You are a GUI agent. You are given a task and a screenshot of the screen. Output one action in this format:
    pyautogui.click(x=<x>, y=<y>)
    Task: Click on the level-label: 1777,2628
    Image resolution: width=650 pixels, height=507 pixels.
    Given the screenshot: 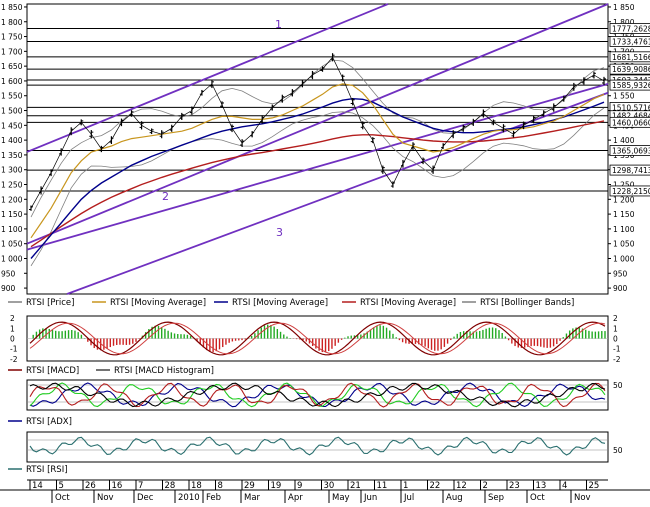 What is the action you would take?
    pyautogui.click(x=631, y=28)
    